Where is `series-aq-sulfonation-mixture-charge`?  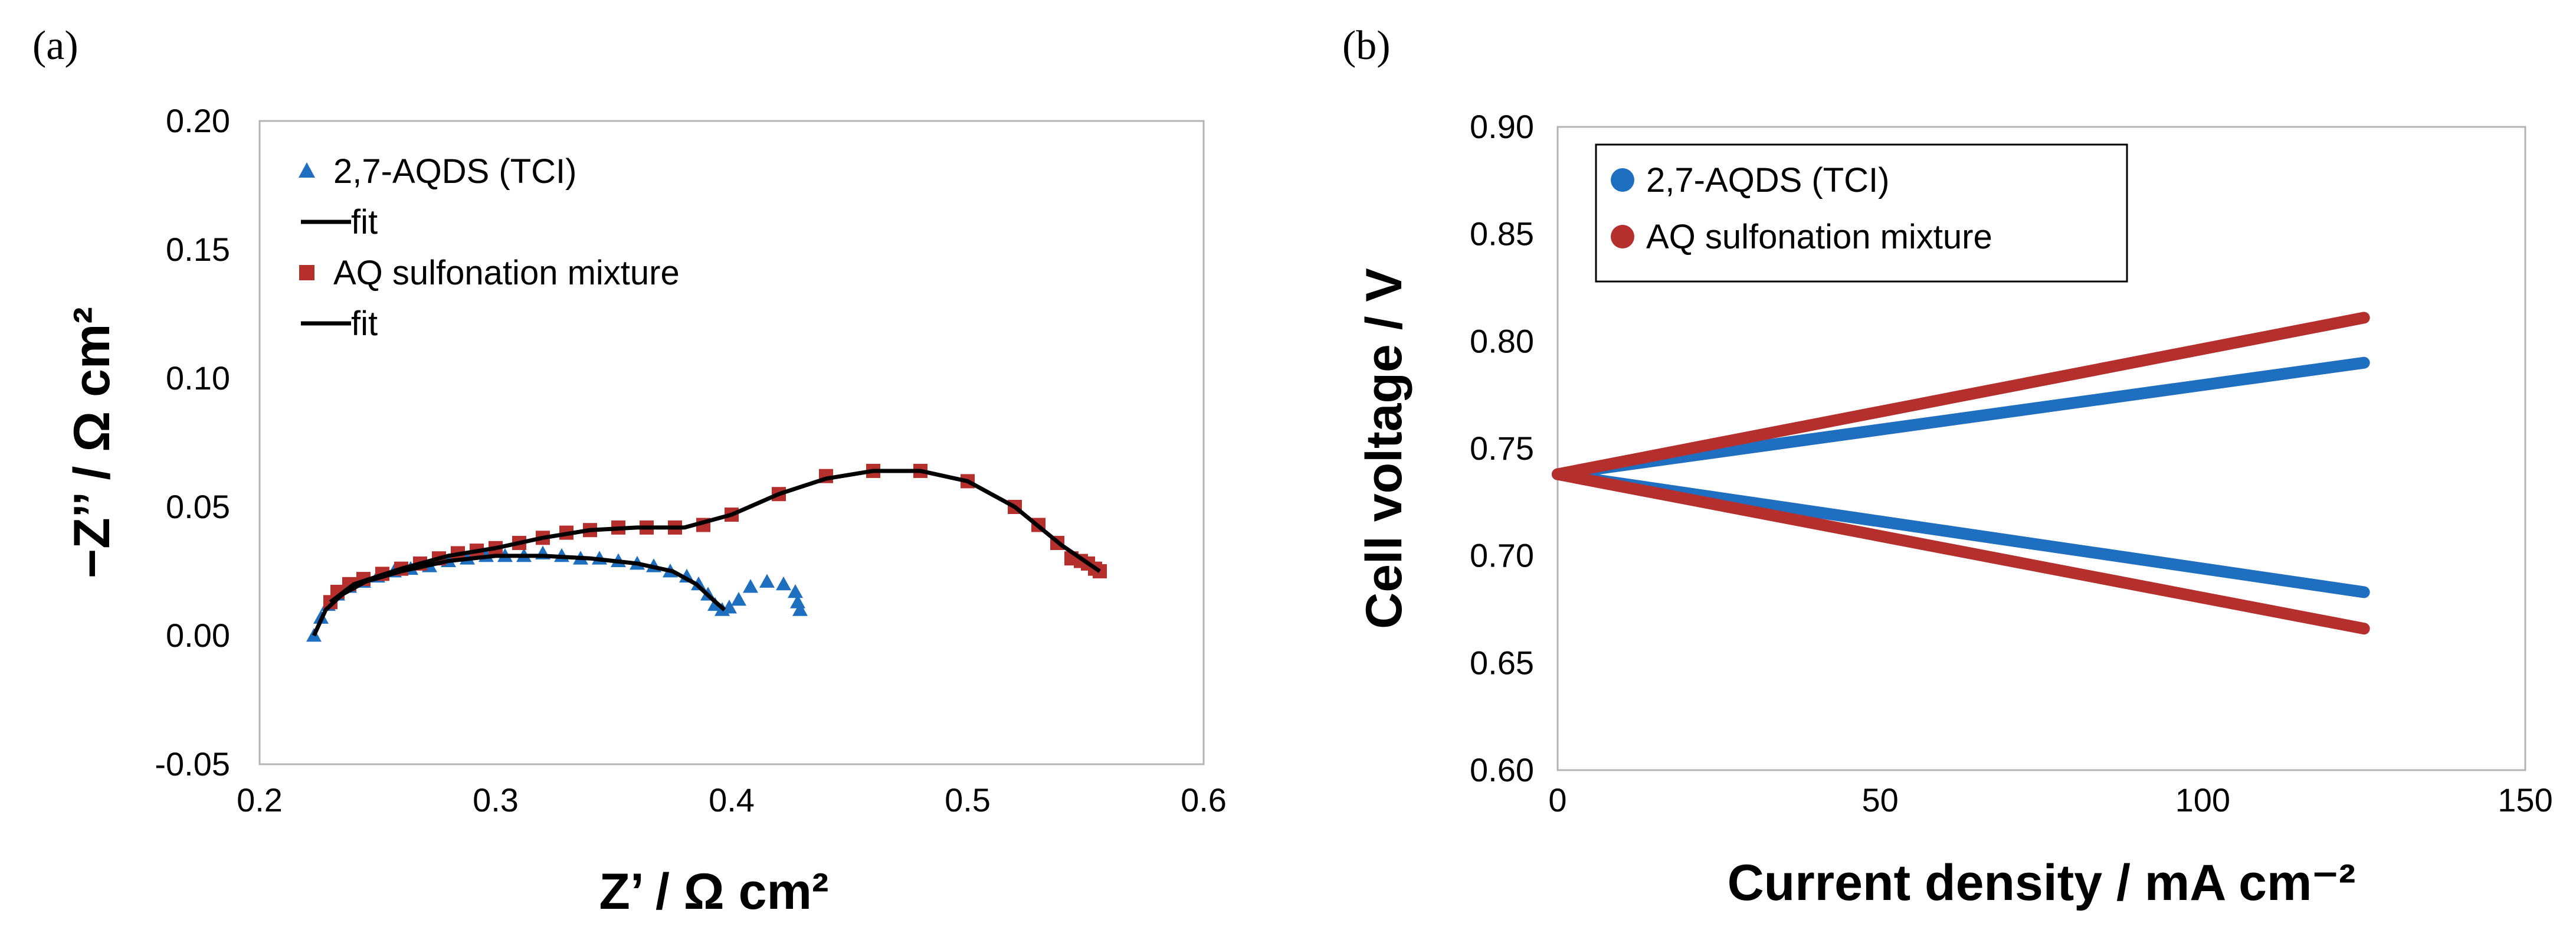 series-aq-sulfonation-mixture-charge is located at coordinates (1961, 396).